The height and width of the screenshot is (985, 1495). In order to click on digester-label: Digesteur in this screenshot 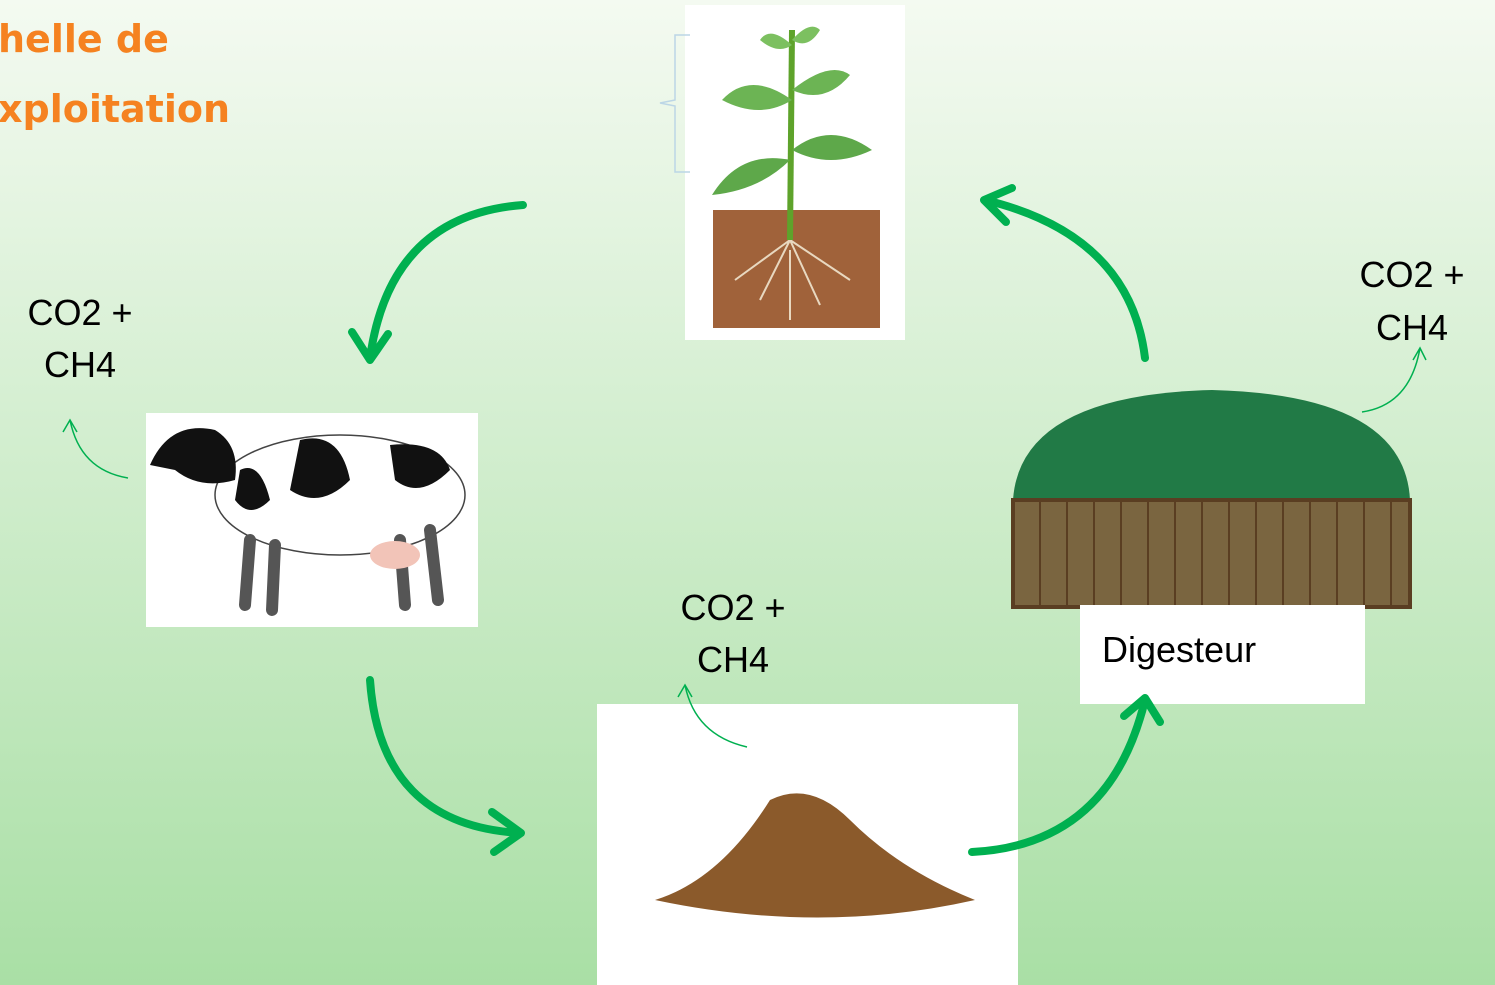, I will do `click(1179, 649)`.